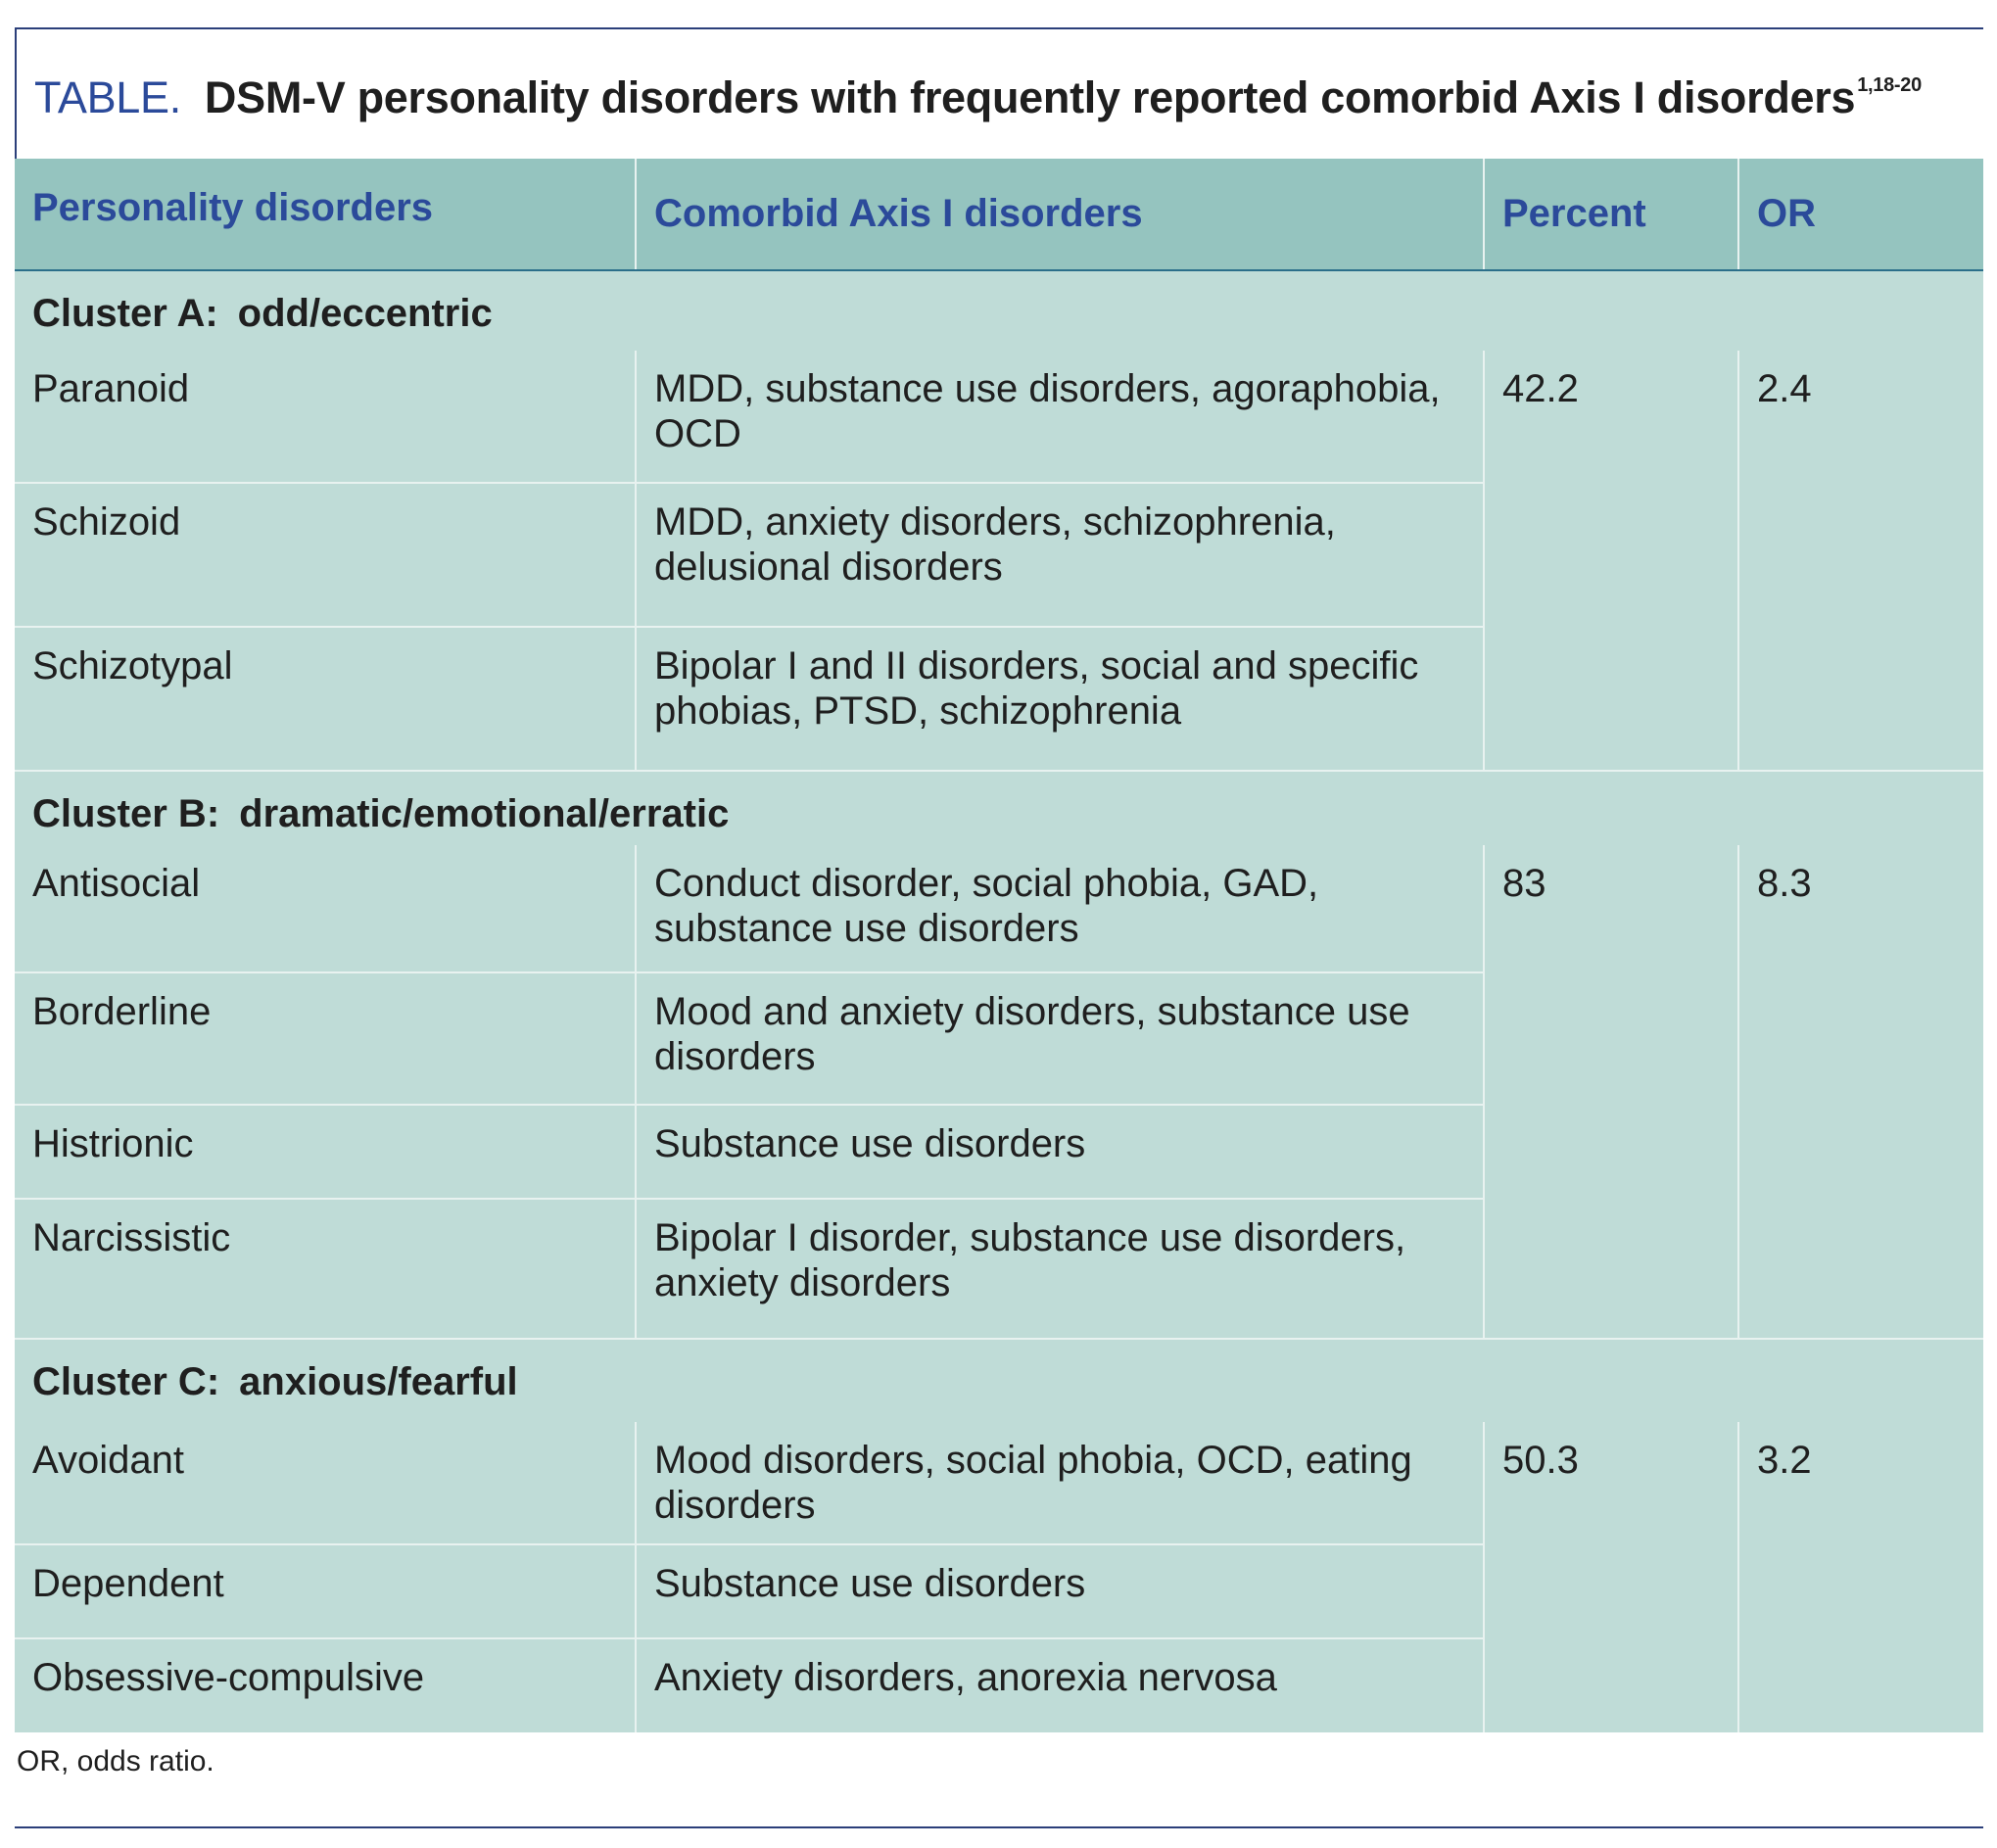 The width and height of the screenshot is (1997, 1848). Describe the element at coordinates (126, 813) in the screenshot. I see `cluster-name: Cluster B:` at that location.